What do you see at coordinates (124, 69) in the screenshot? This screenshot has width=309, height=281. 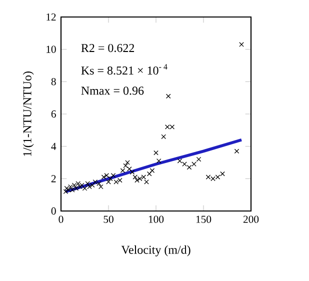 I see `annotation: Ks = 8.521 × 10$^{- 4}$` at bounding box center [124, 69].